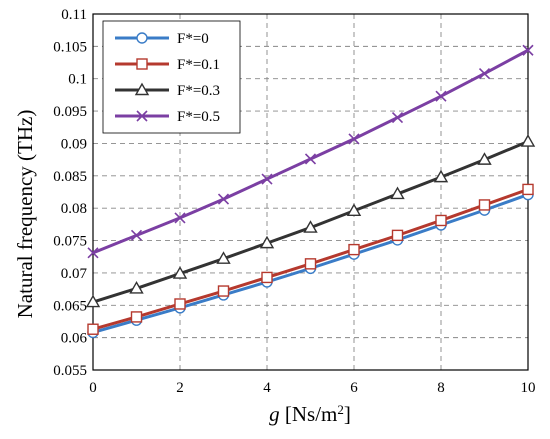  I want to click on y-tick-label: 0.06, so click(74, 339).